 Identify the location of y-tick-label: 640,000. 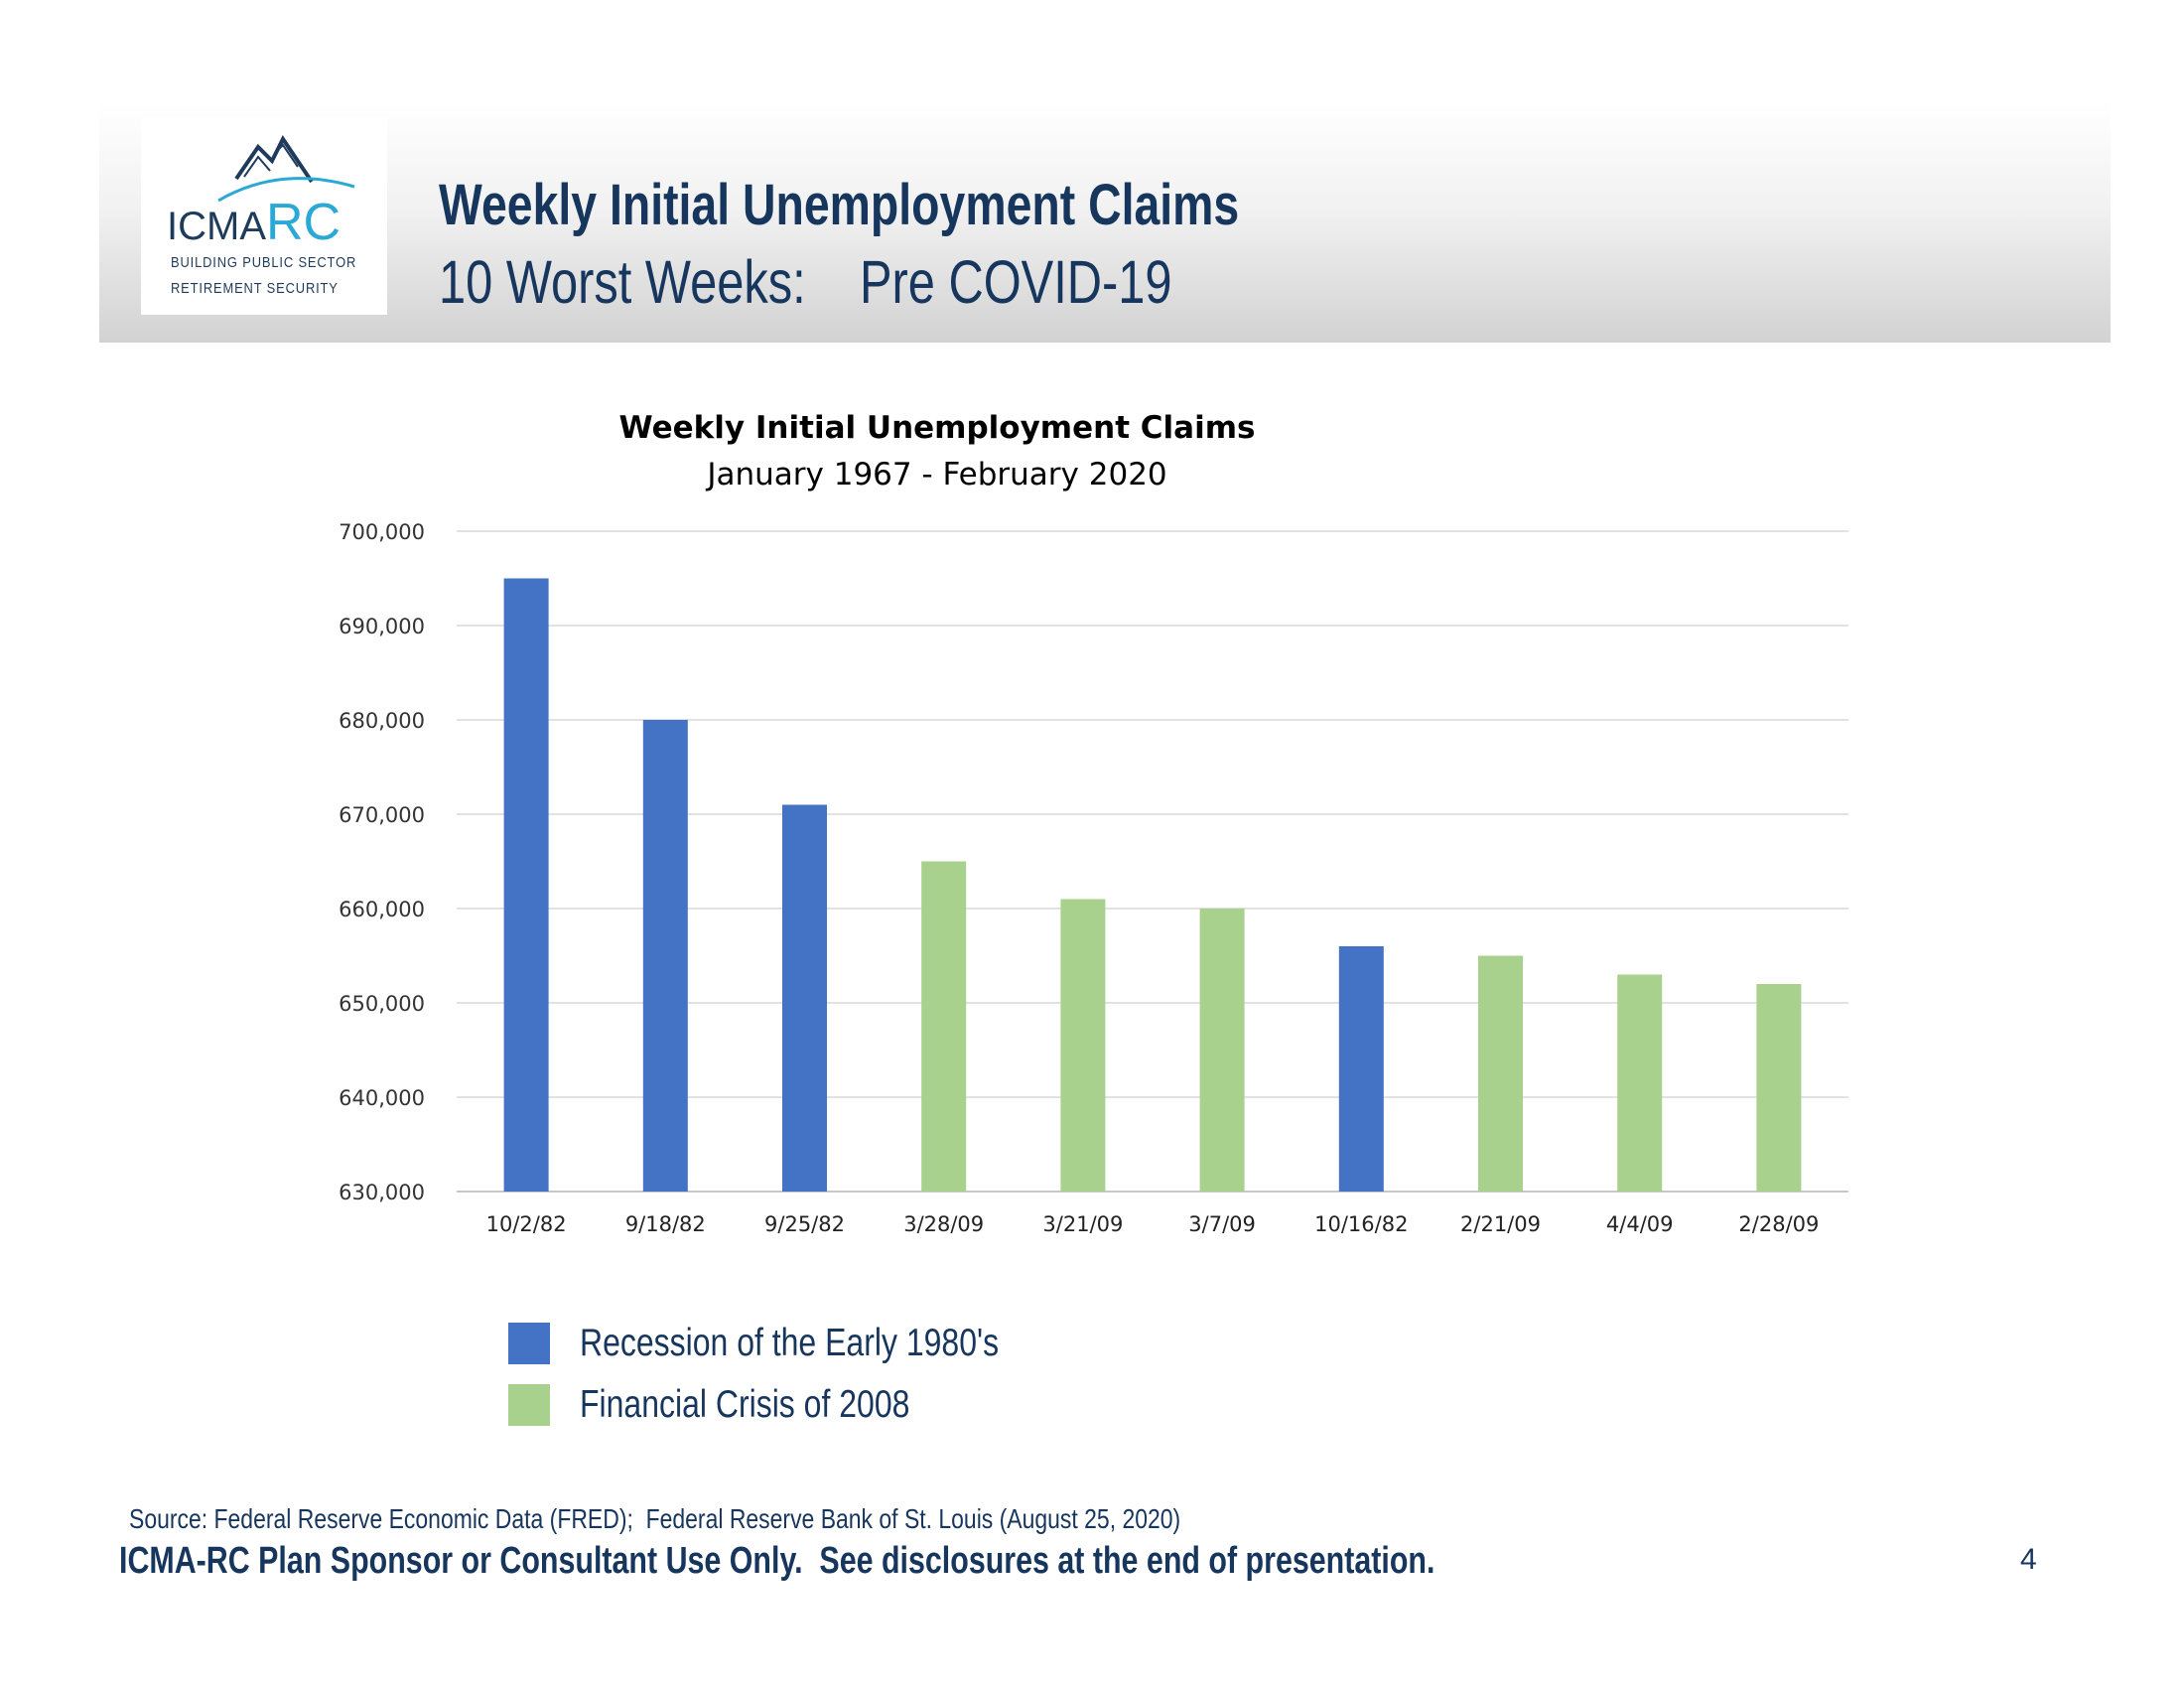
(382, 1098).